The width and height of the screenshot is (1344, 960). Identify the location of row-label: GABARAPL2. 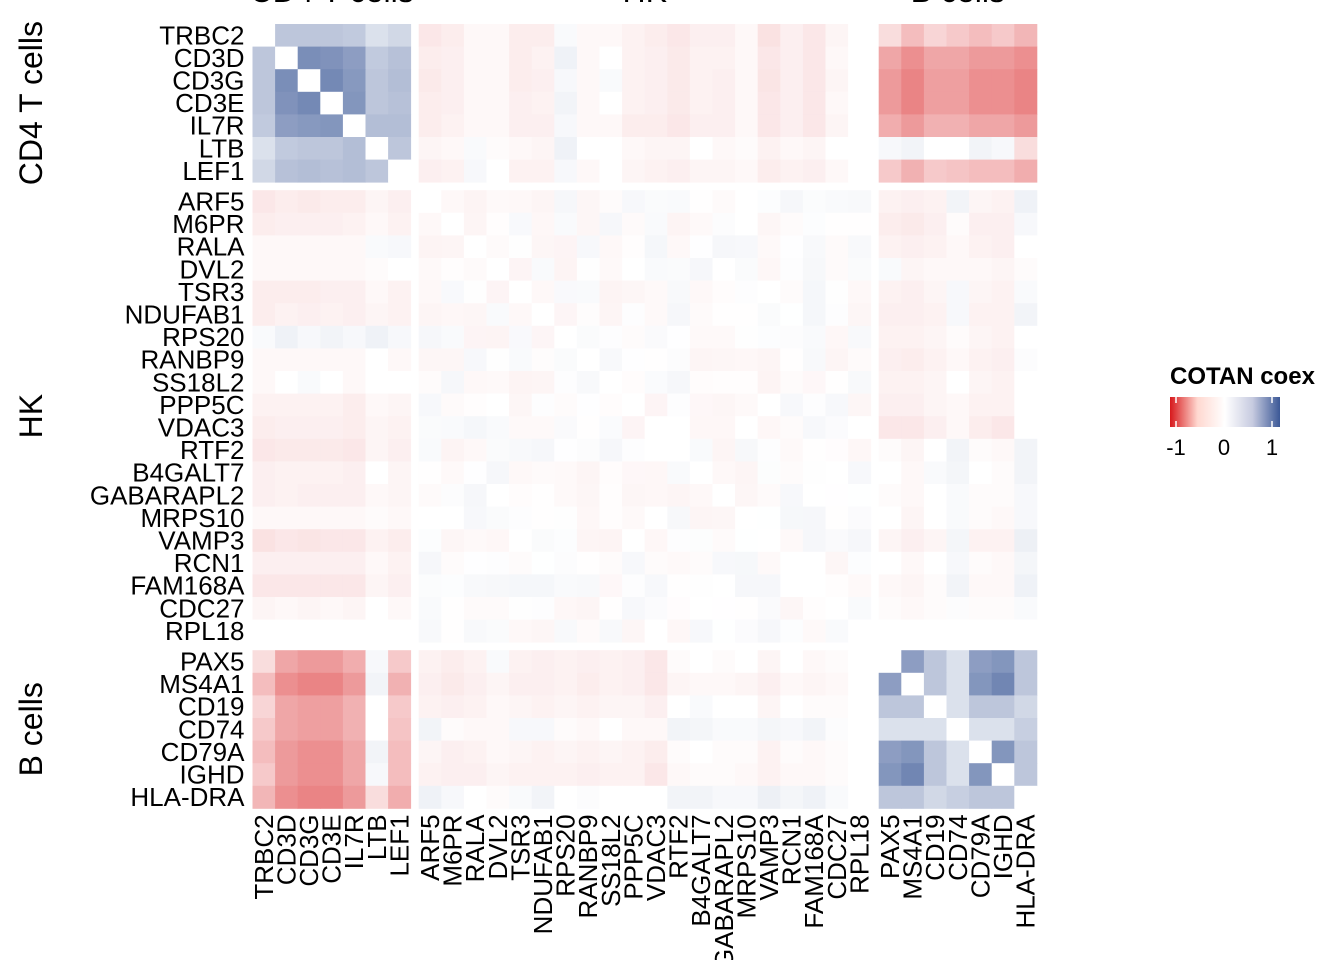
(167, 495).